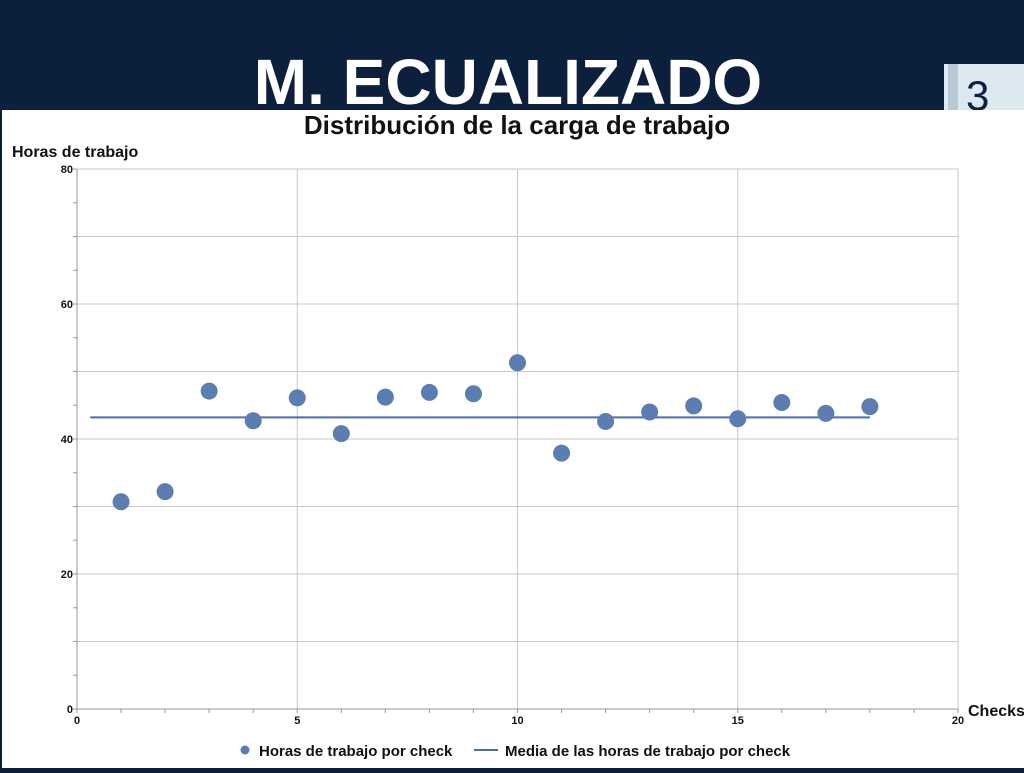 The image size is (1024, 773). What do you see at coordinates (67, 440) in the screenshot?
I see `y-tick-label: 40` at bounding box center [67, 440].